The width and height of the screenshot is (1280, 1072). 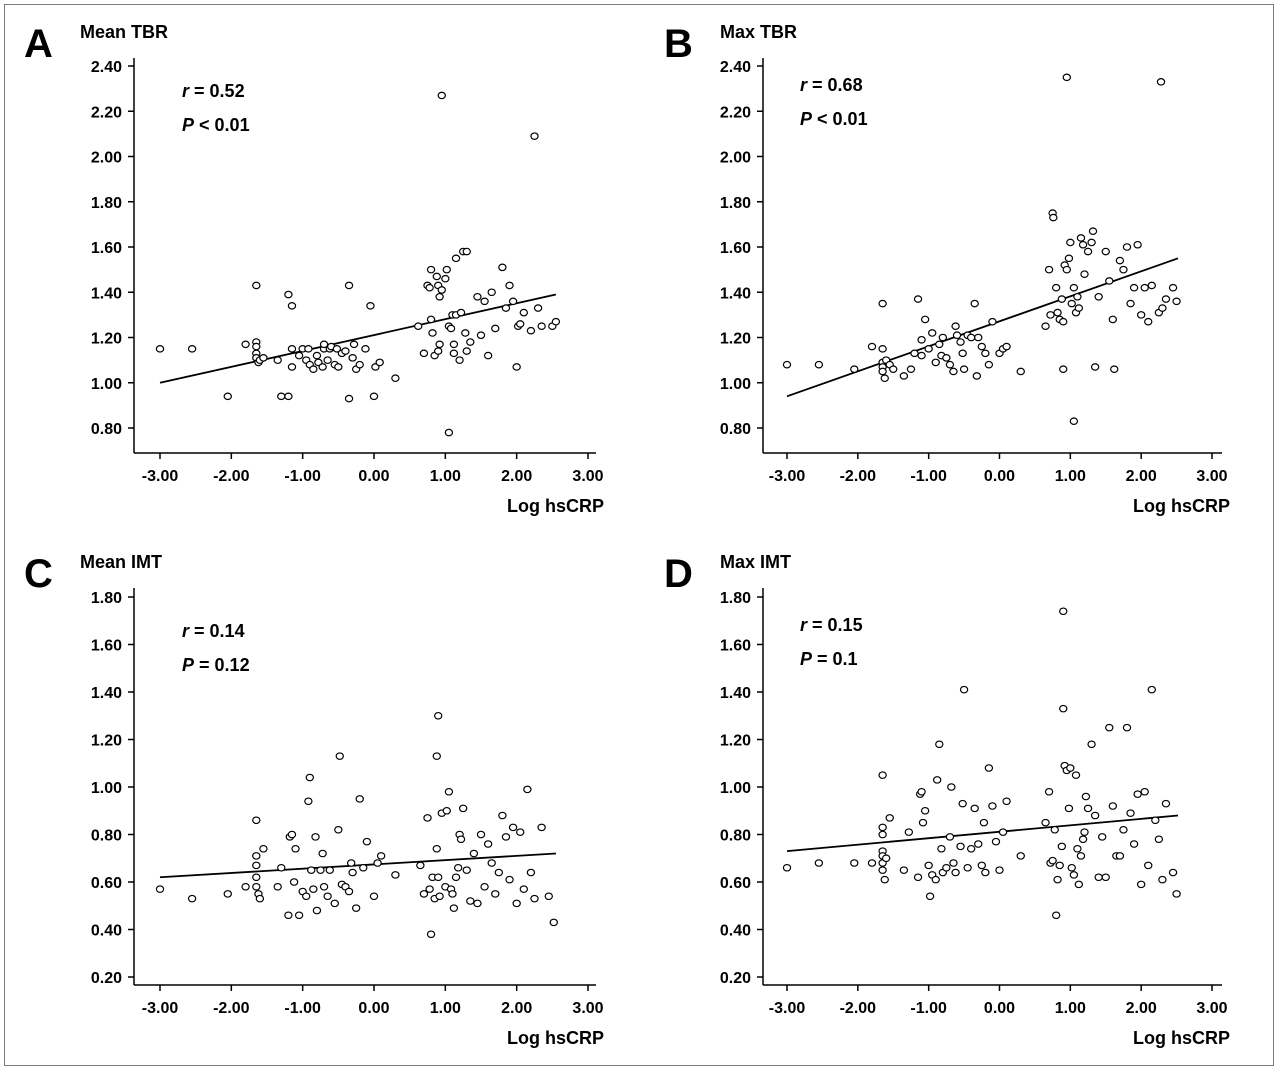 I want to click on r-label: r, so click(x=804, y=625).